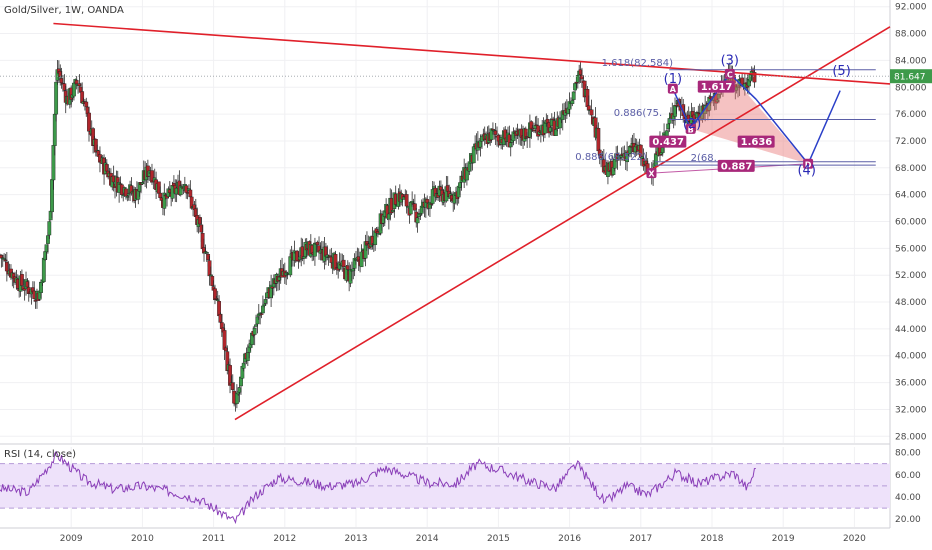 This screenshot has width=932, height=550. I want to click on ratio-label: 0.887, so click(737, 166).